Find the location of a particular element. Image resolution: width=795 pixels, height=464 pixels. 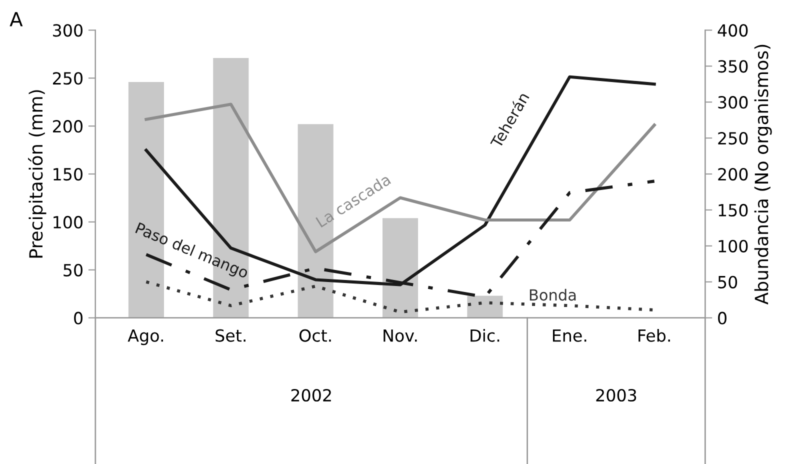

x-tick-label: Feb. is located at coordinates (654, 335).